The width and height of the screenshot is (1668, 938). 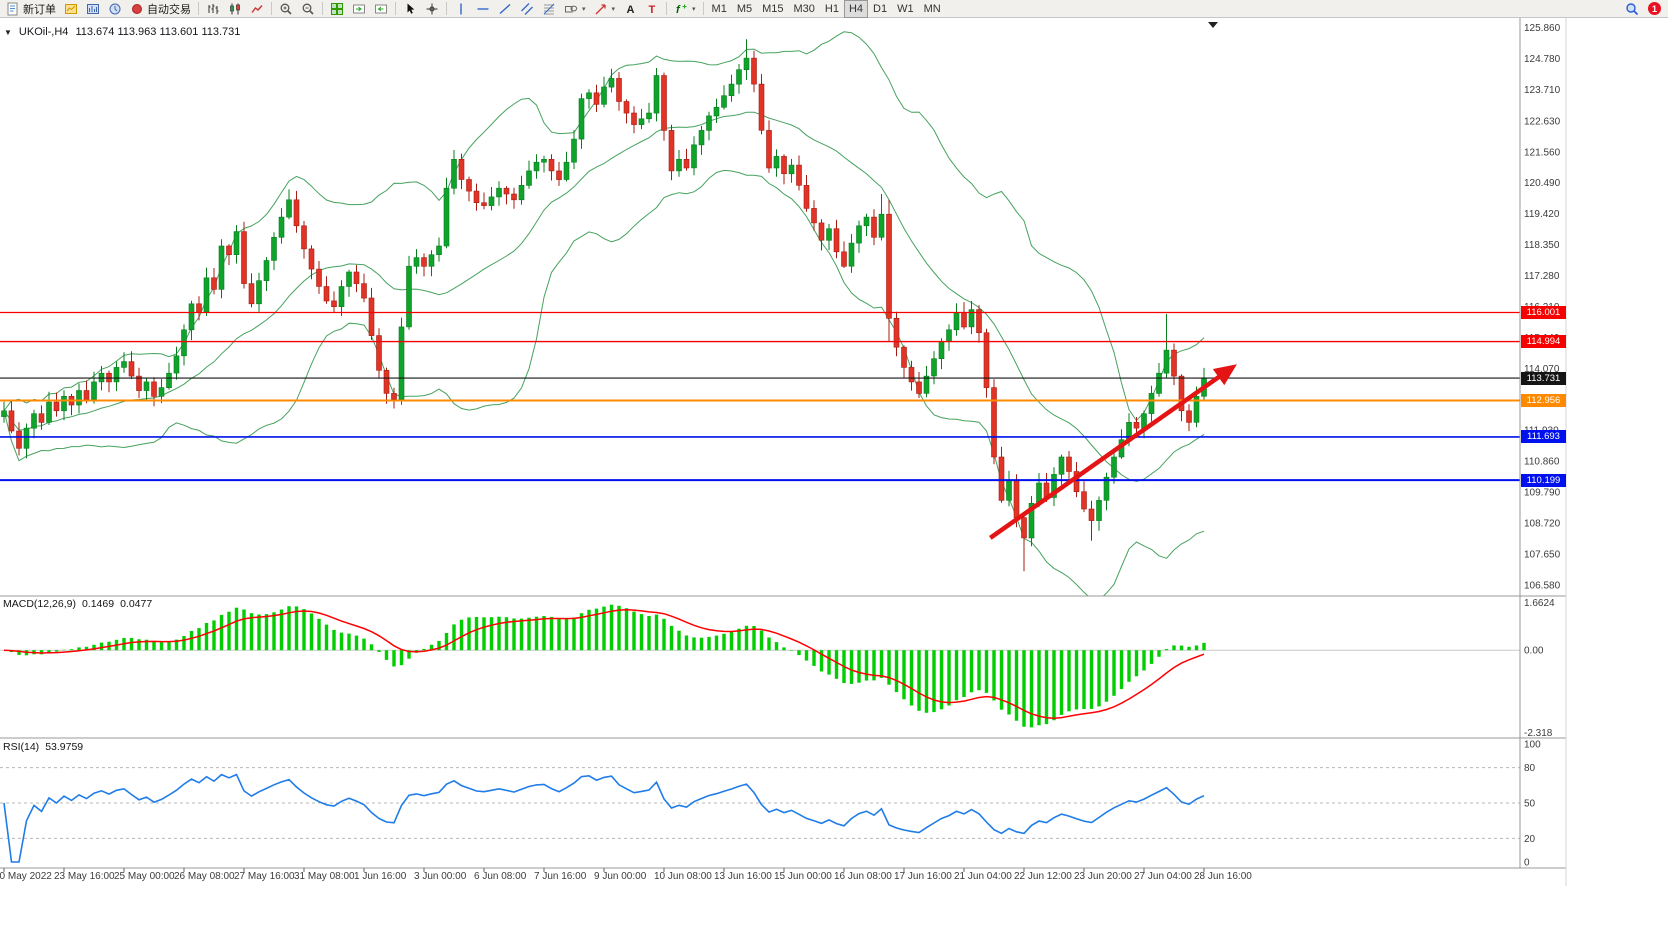 What do you see at coordinates (1213, 25) in the screenshot?
I see `chart-shift-marker` at bounding box center [1213, 25].